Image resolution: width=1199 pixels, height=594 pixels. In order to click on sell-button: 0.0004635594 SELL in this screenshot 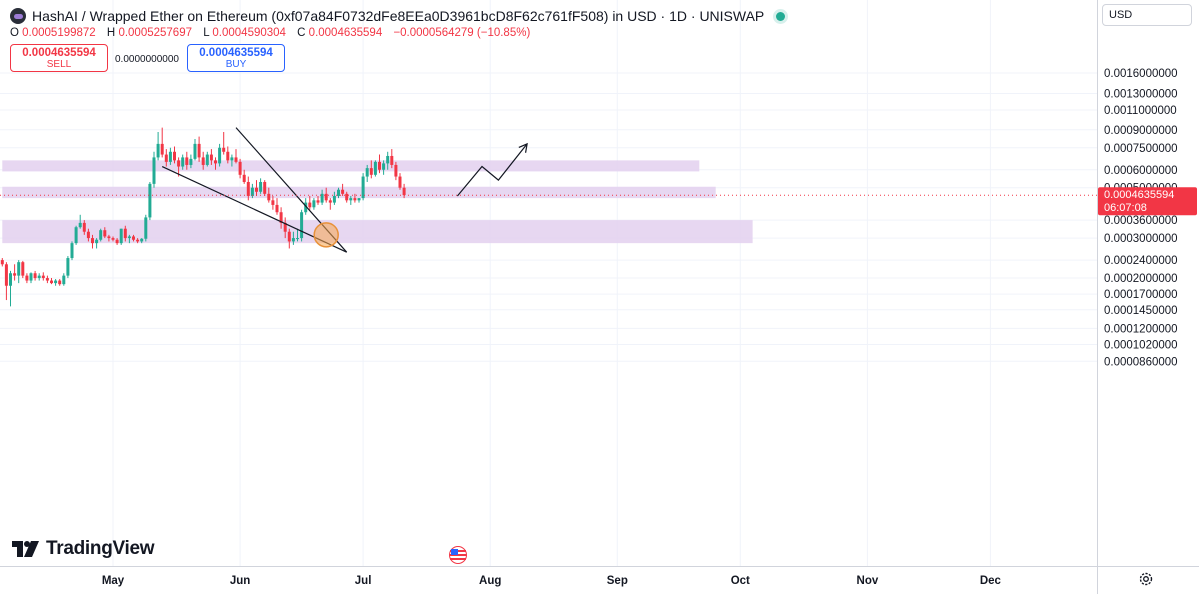, I will do `click(59, 58)`.